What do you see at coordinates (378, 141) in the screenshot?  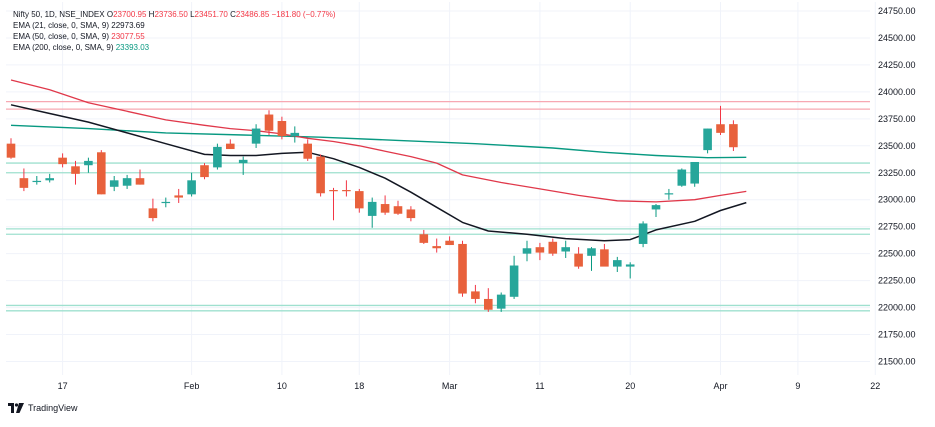 I see `ema200-line` at bounding box center [378, 141].